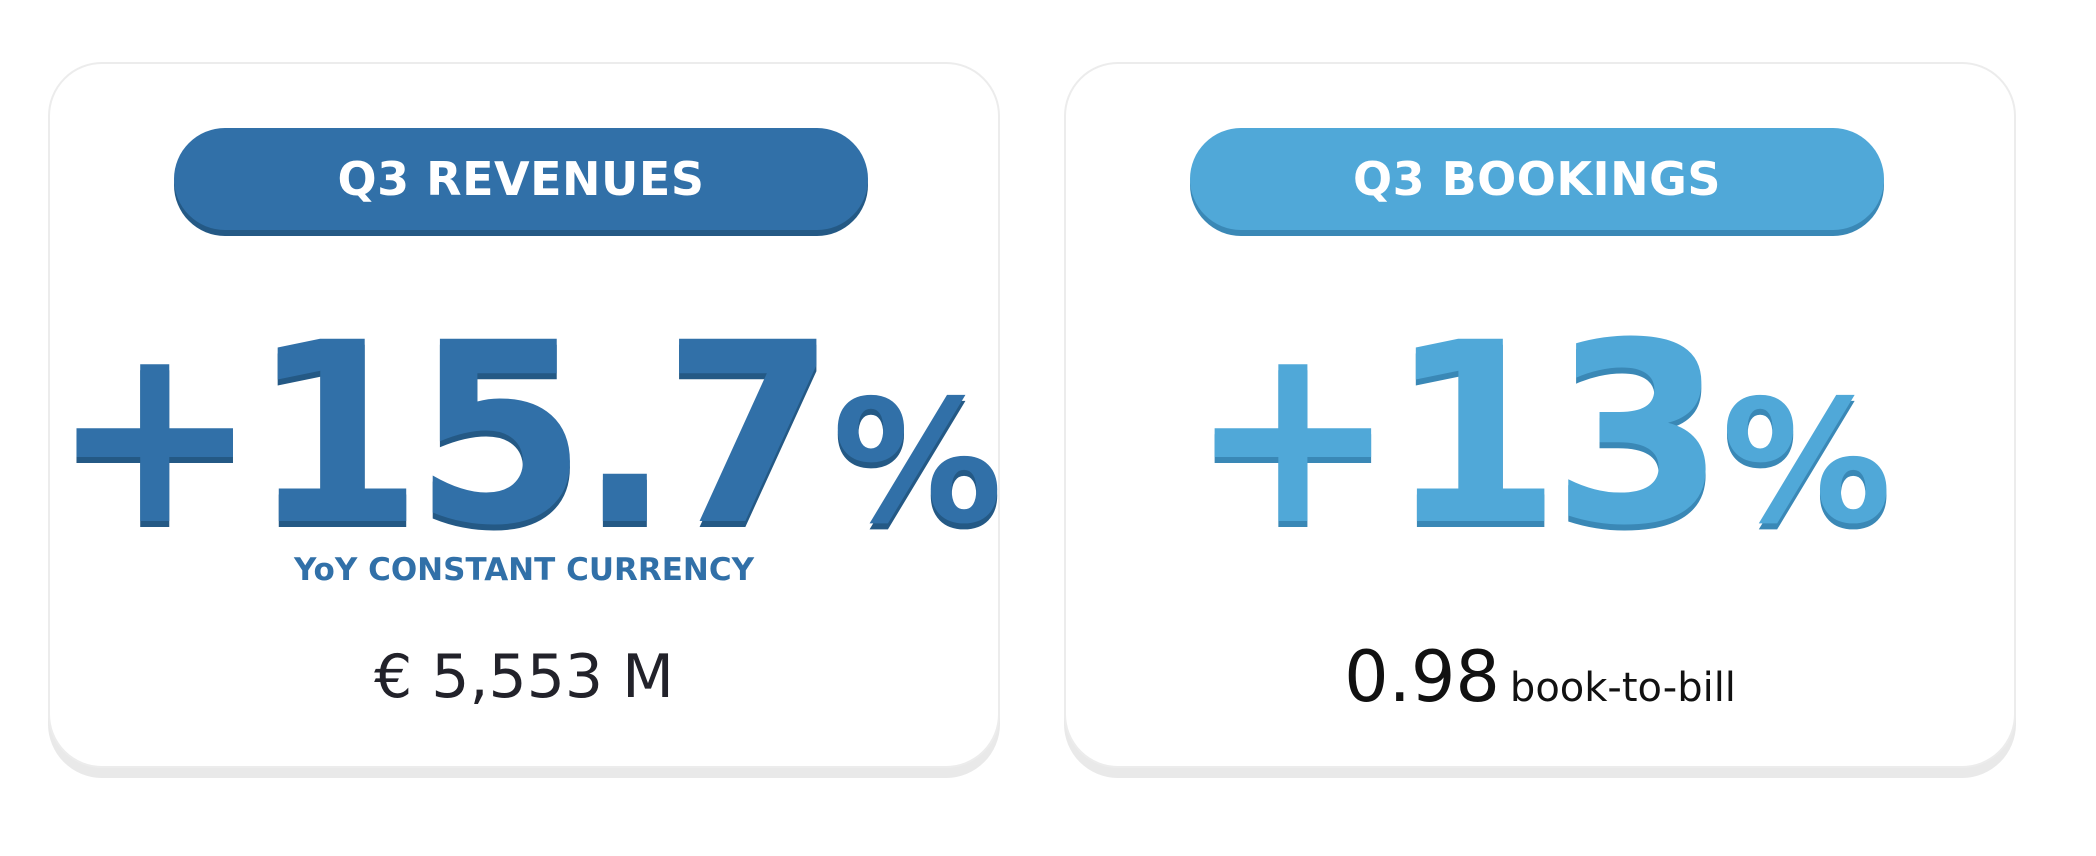 The width and height of the screenshot is (2096, 856). I want to click on book-to-bill-value: 0.98, so click(1422, 677).